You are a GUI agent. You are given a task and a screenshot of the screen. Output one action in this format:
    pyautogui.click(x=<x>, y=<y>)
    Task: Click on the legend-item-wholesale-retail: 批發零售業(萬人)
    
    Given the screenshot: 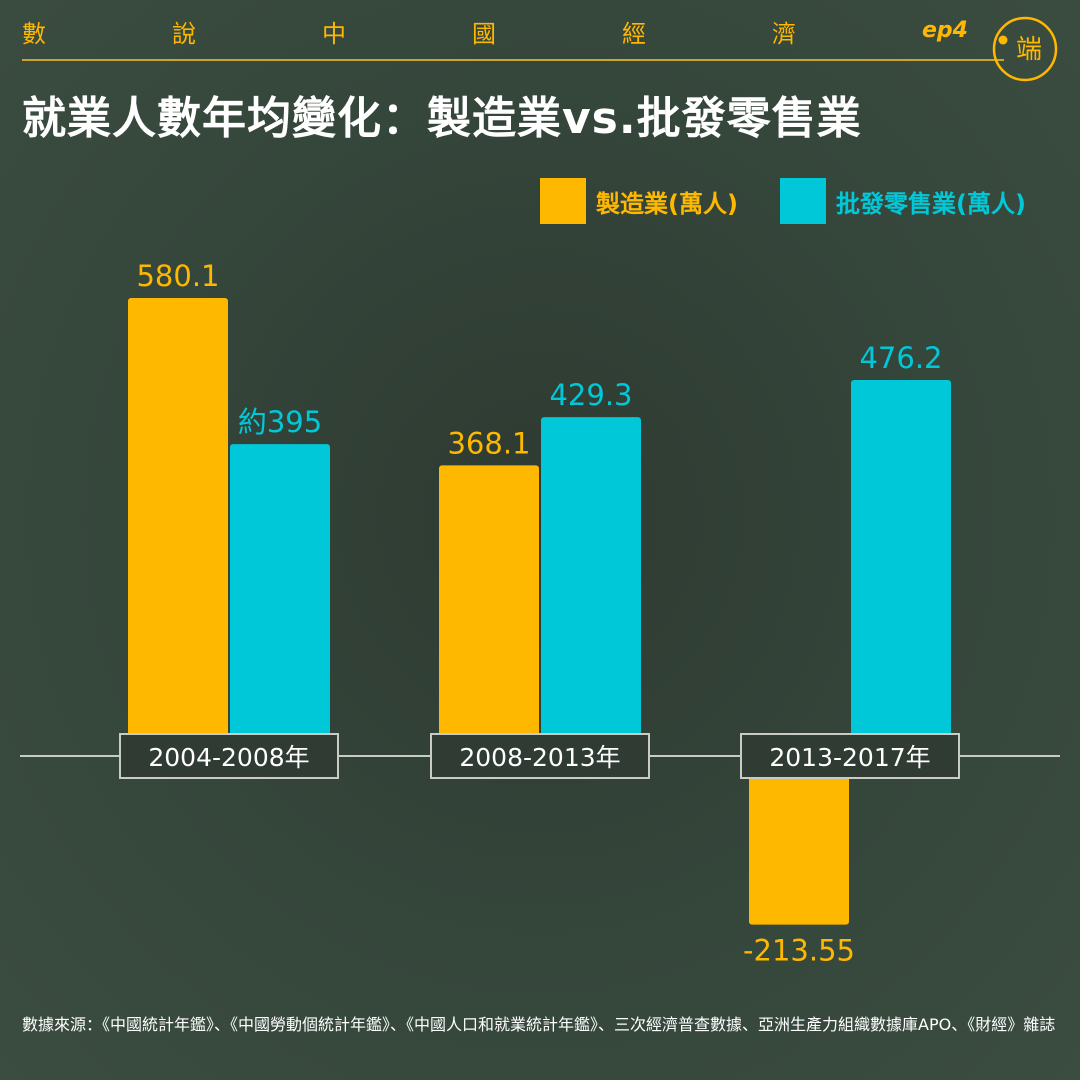 What is the action you would take?
    pyautogui.click(x=903, y=201)
    